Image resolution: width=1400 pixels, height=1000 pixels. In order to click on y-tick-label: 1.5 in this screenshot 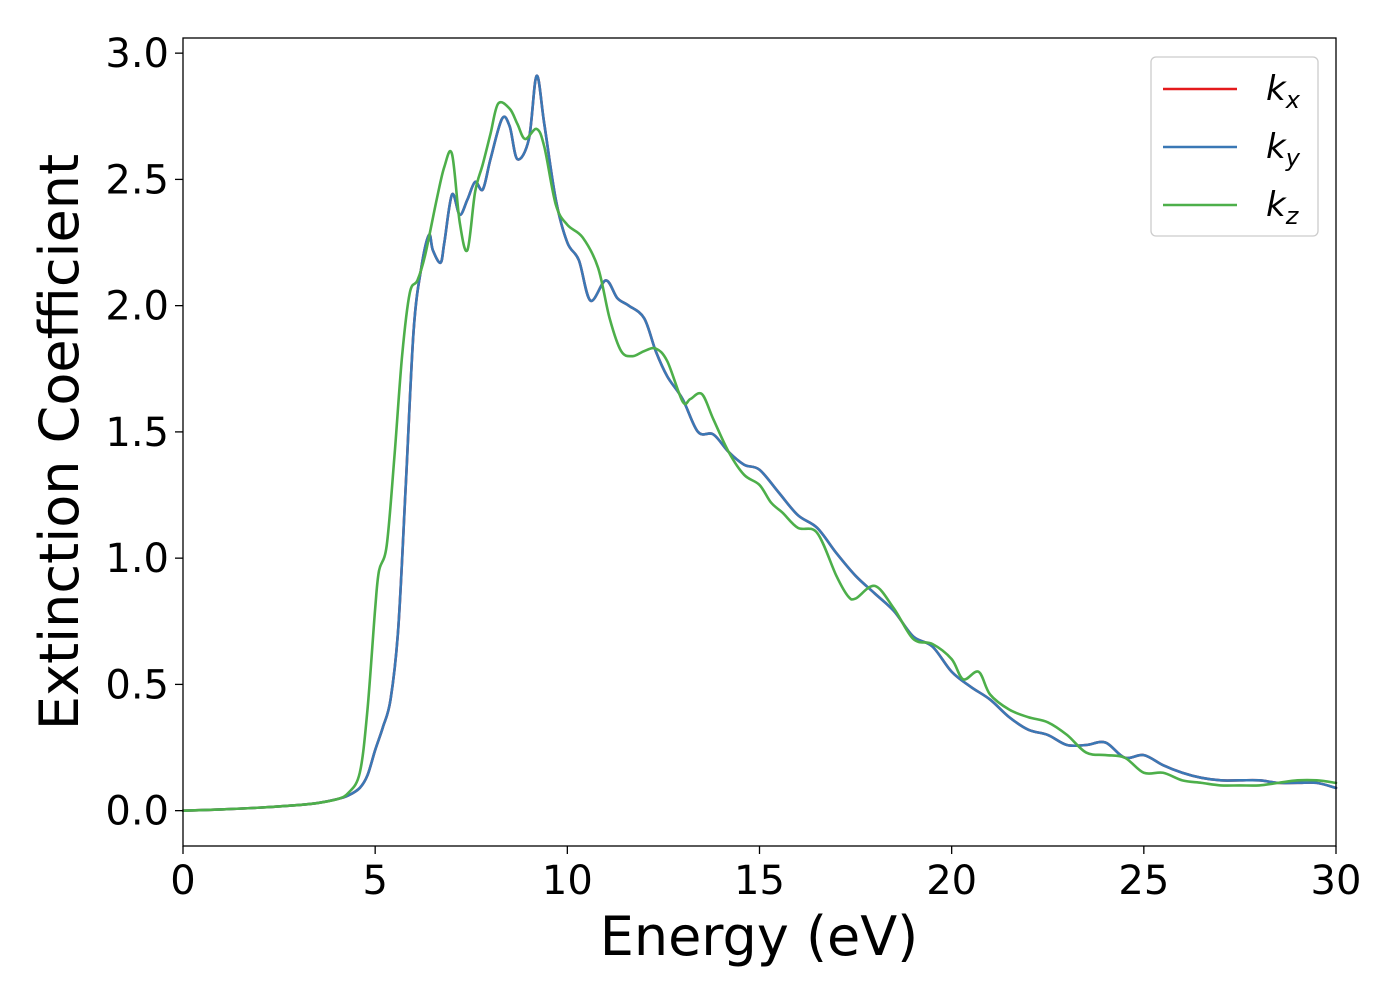, I will do `click(137, 433)`.